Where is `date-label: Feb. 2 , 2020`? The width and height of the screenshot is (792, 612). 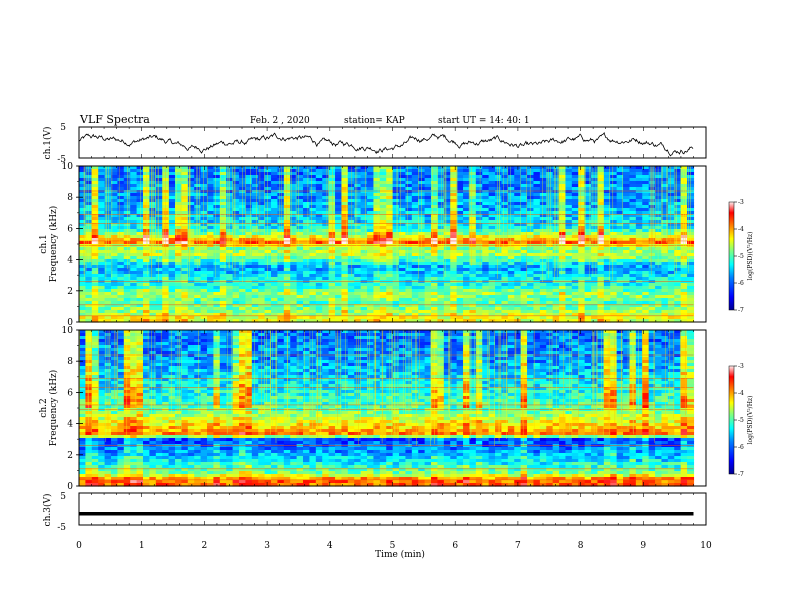 date-label: Feb. 2 , 2020 is located at coordinates (280, 121).